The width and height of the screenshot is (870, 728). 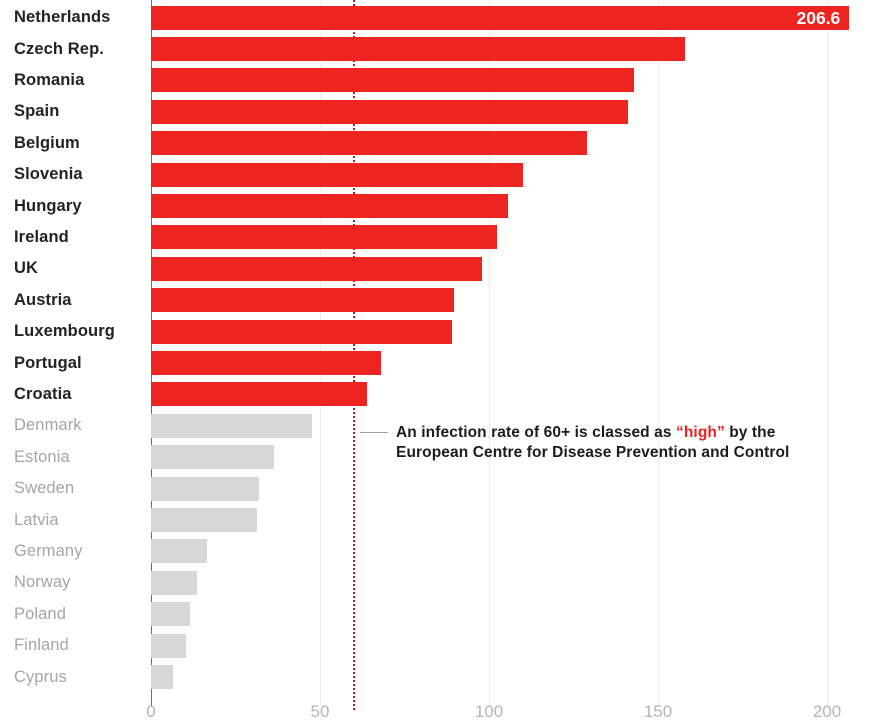 I want to click on row-romania: Romania, so click(x=435, y=80).